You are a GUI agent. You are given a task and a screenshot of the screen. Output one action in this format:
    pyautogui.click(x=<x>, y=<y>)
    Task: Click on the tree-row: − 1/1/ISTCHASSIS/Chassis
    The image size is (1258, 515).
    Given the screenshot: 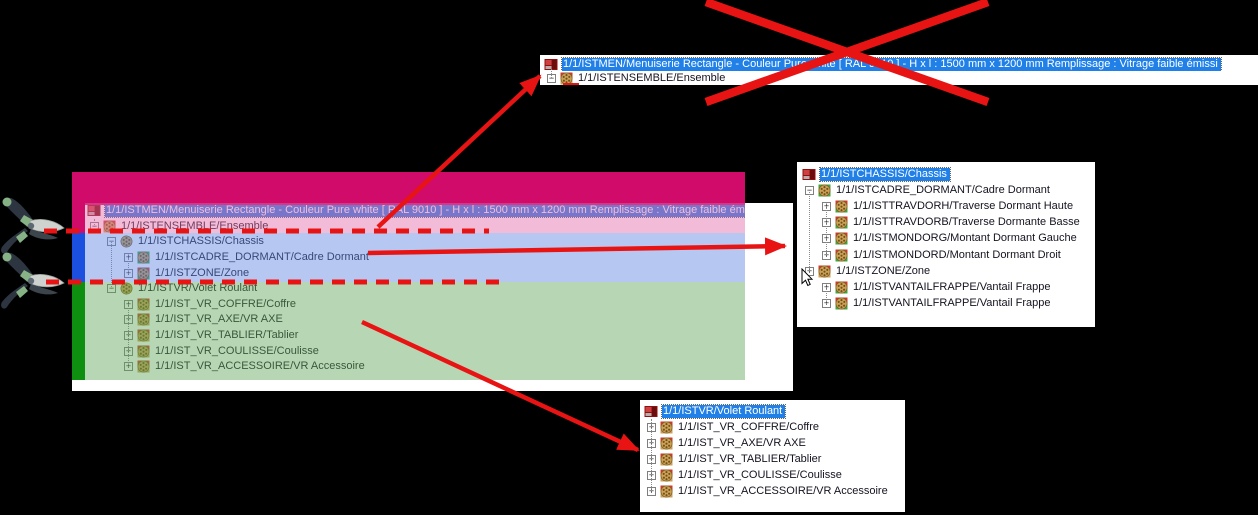 What is the action you would take?
    pyautogui.click(x=415, y=242)
    